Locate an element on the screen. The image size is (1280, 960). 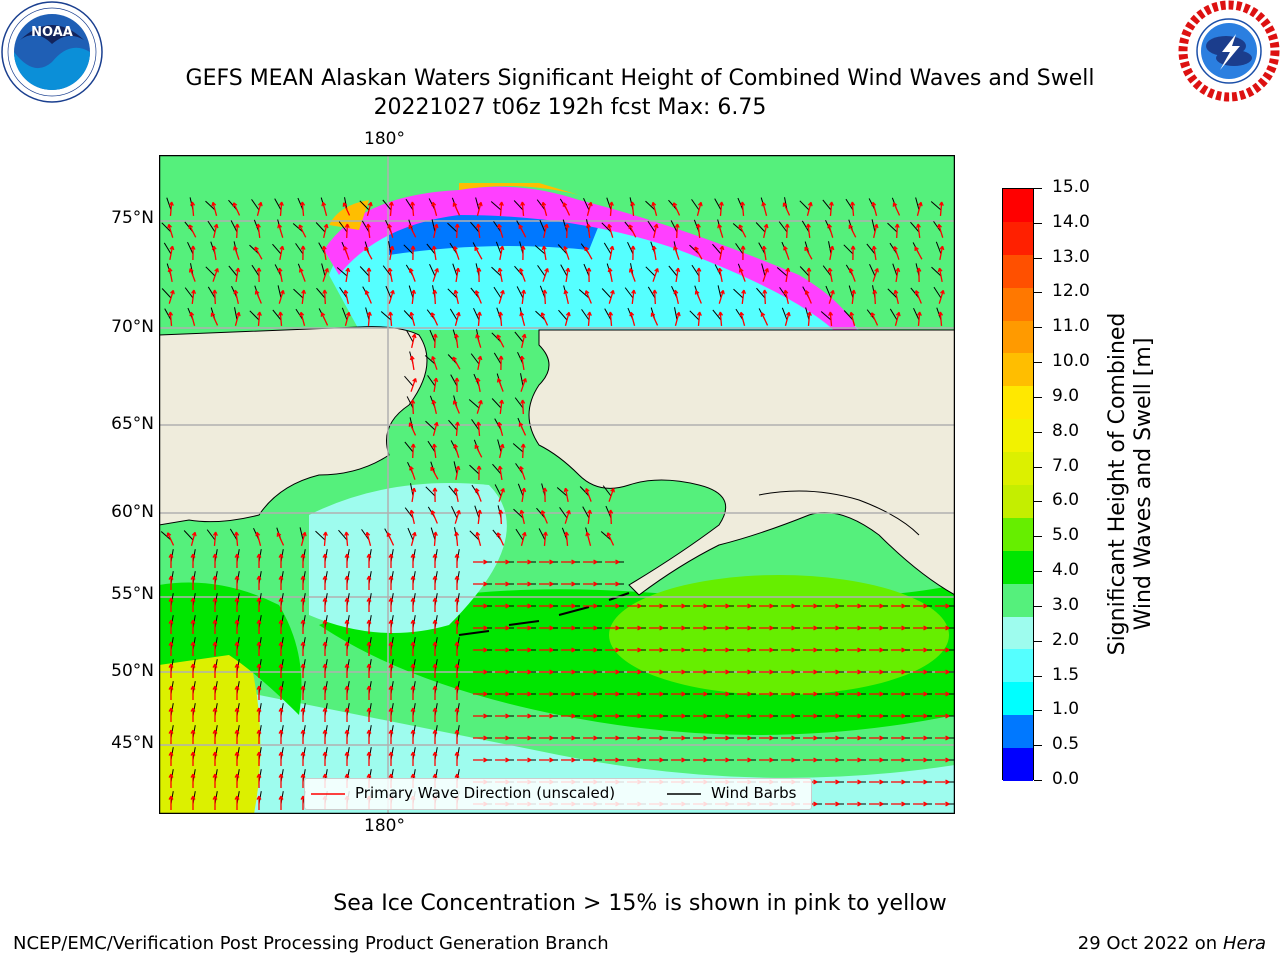
colorbar-tick-label: 9.0 is located at coordinates (1066, 395).